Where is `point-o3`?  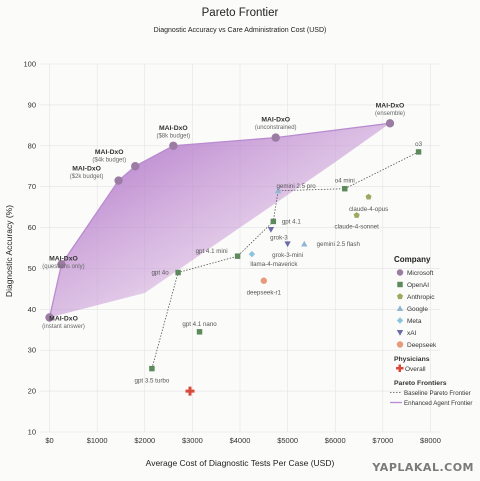
point-o3 is located at coordinates (418, 152).